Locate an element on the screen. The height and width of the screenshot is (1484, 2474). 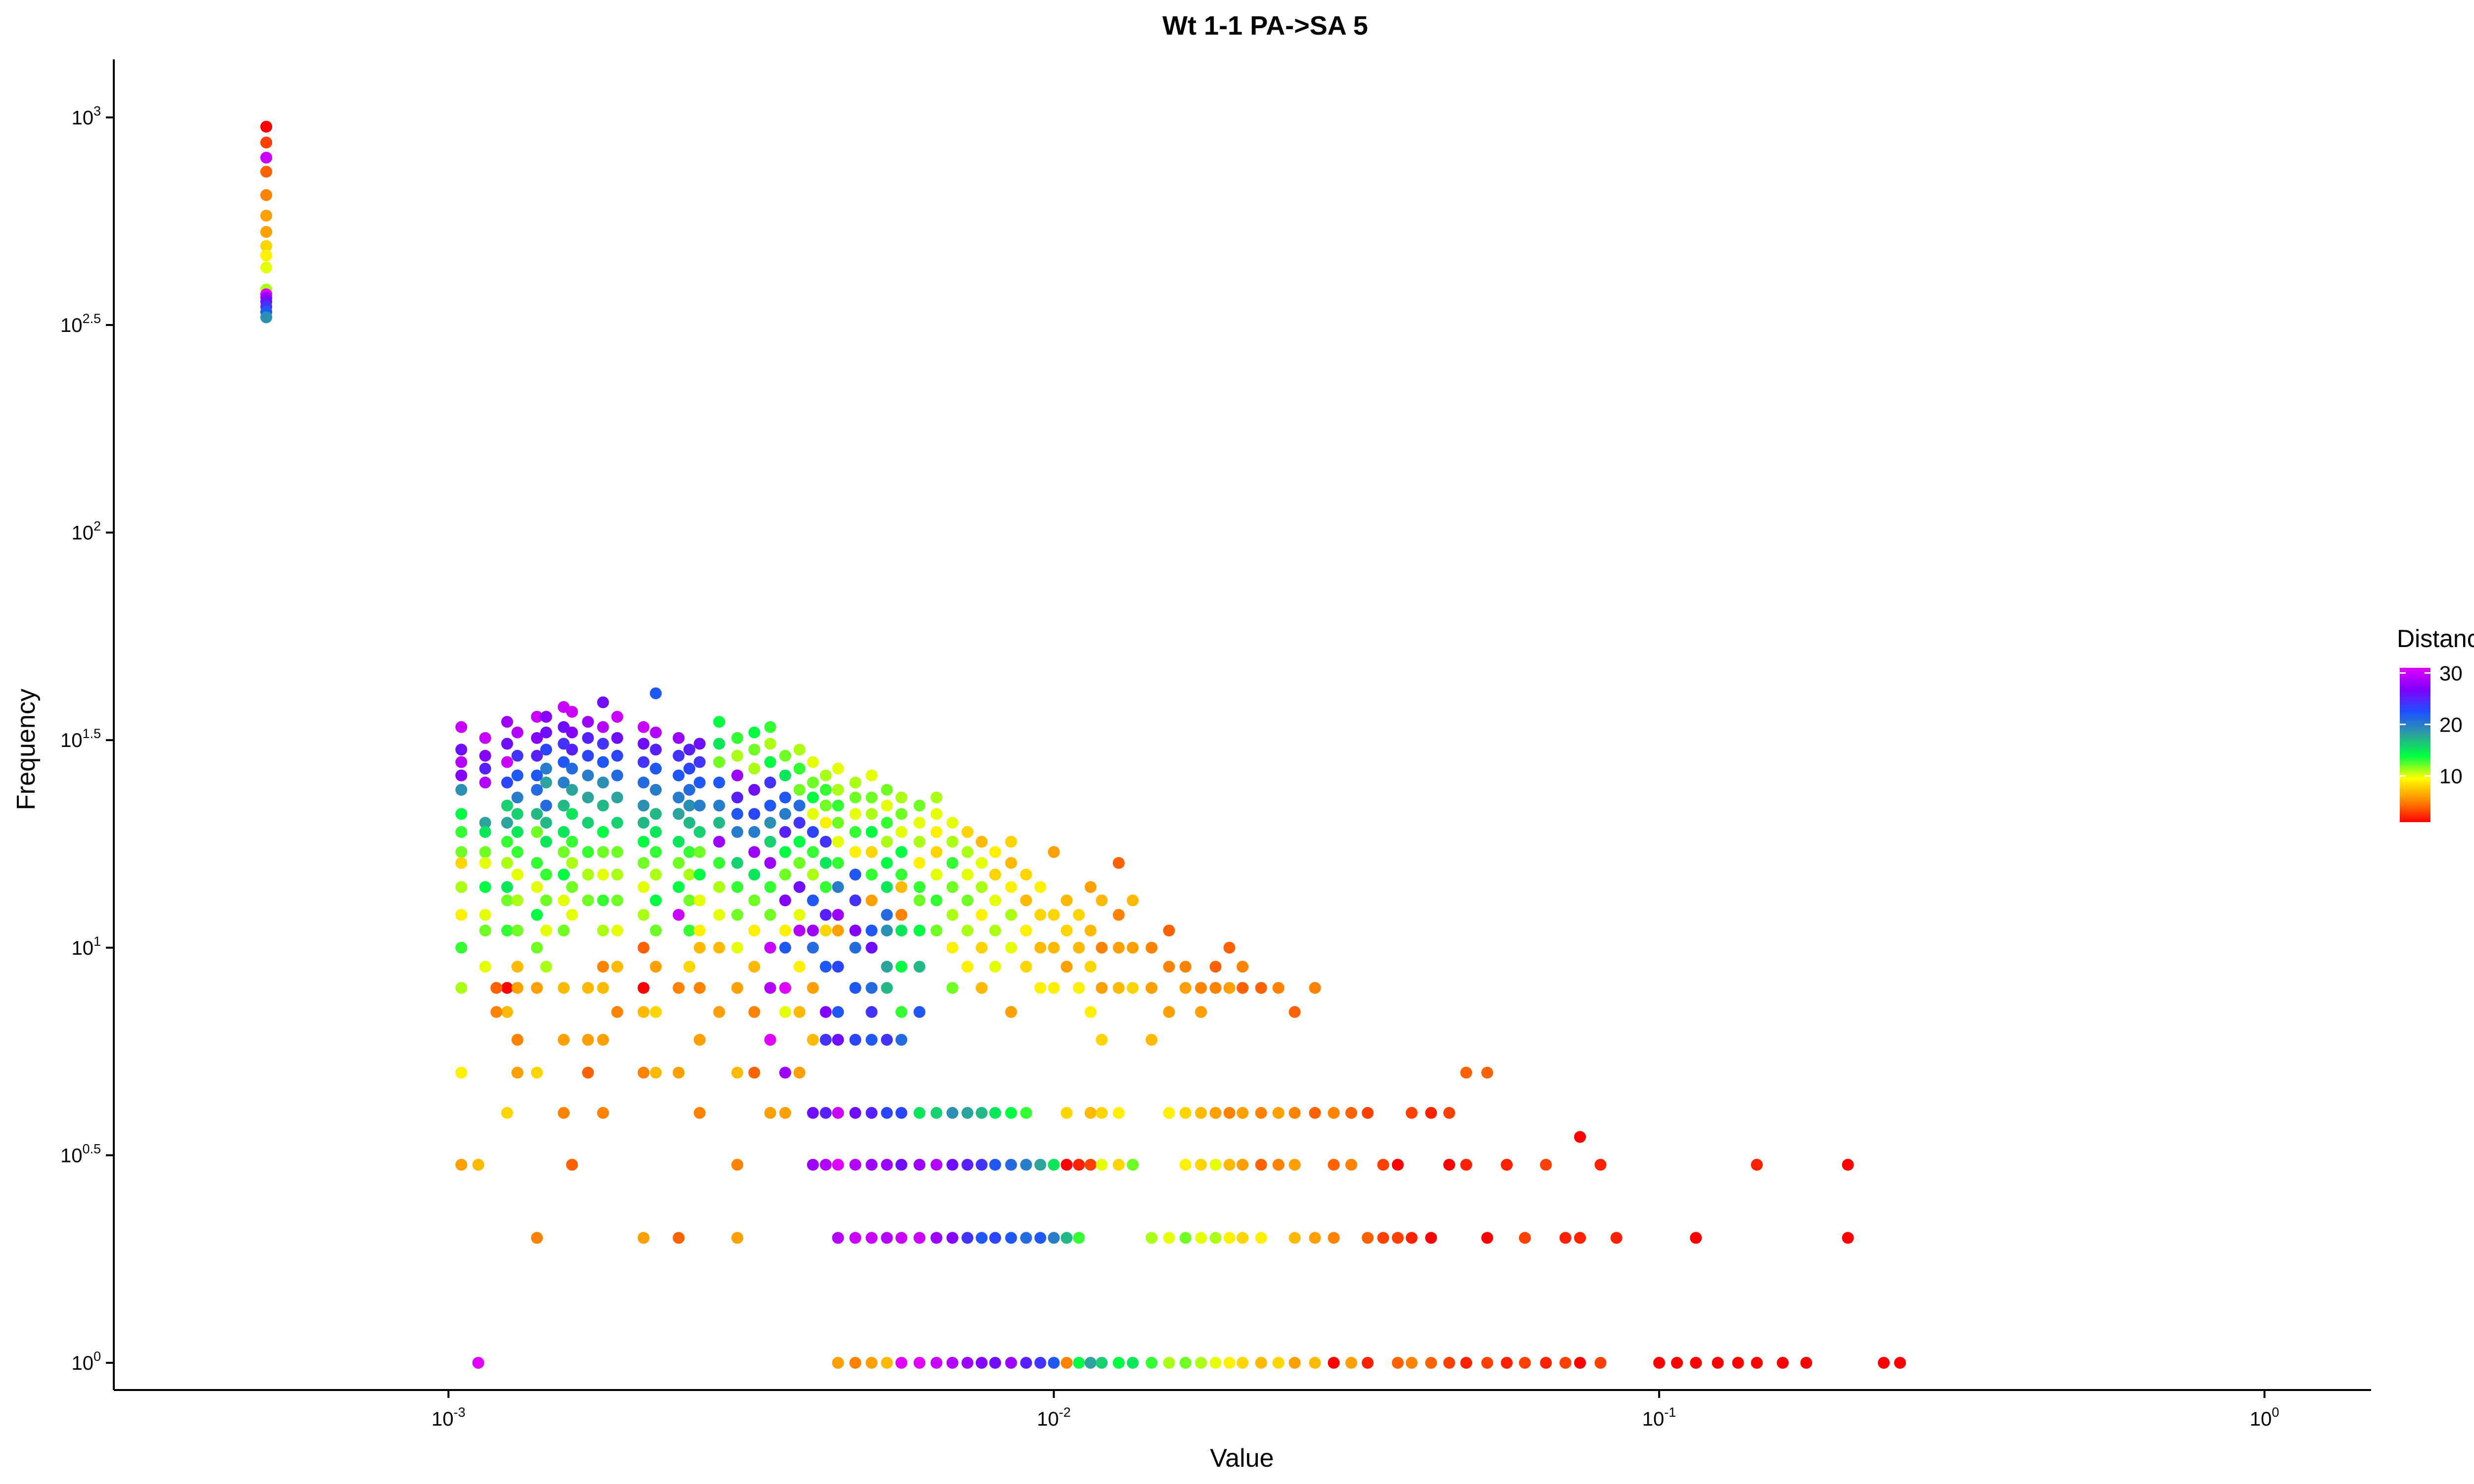
legend-tick-label: 20 is located at coordinates (2451, 724).